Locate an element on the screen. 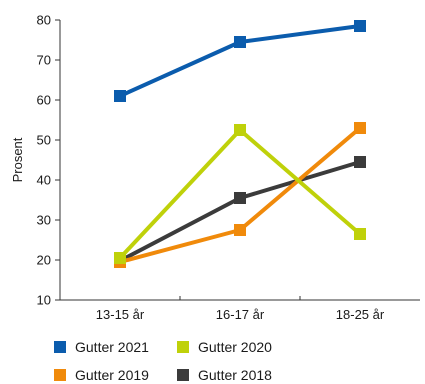  legend-item: Gutter 2020 is located at coordinates (257, 347).